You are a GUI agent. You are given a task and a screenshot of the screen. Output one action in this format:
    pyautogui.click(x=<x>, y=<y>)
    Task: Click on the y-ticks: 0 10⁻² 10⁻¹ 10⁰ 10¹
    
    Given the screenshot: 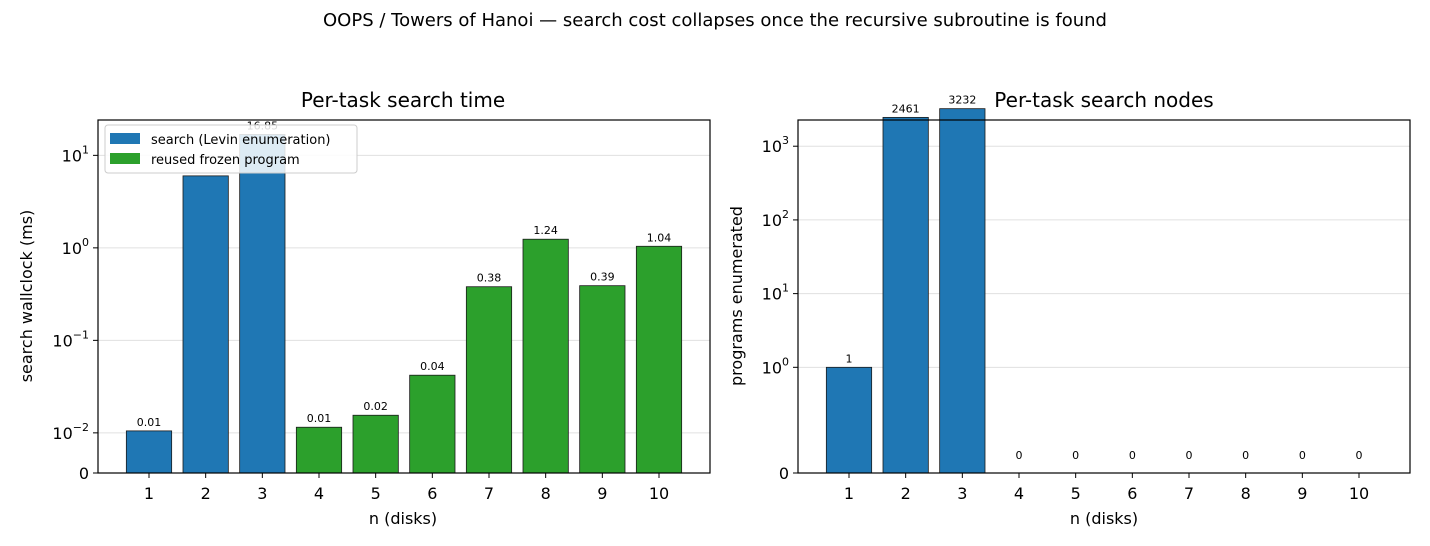 What is the action you would take?
    pyautogui.click(x=75, y=313)
    